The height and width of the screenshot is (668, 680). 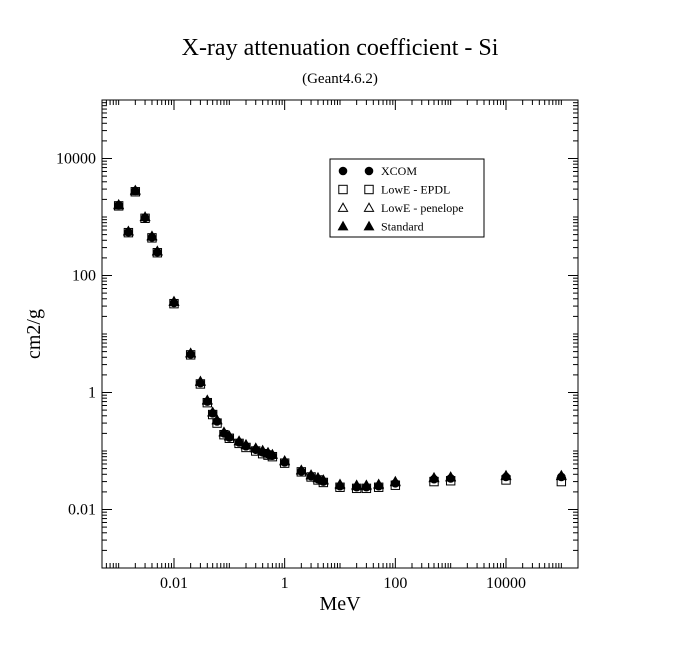 I want to click on x-tick-label: 1, so click(x=285, y=583).